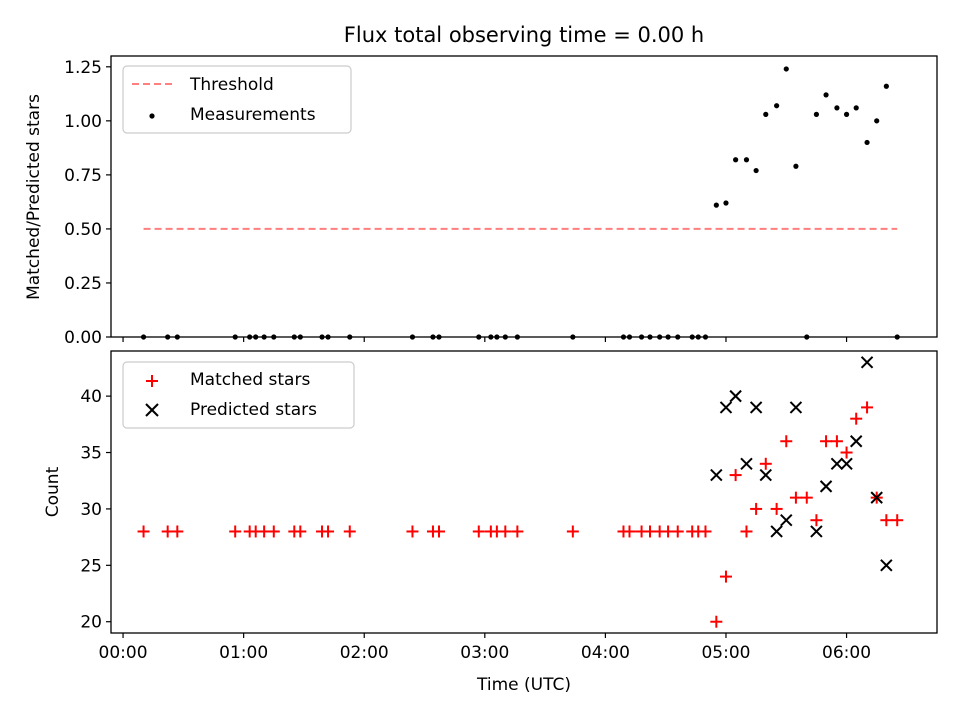  Describe the element at coordinates (484, 653) in the screenshot. I see `x-tick-label: 03:00` at that location.